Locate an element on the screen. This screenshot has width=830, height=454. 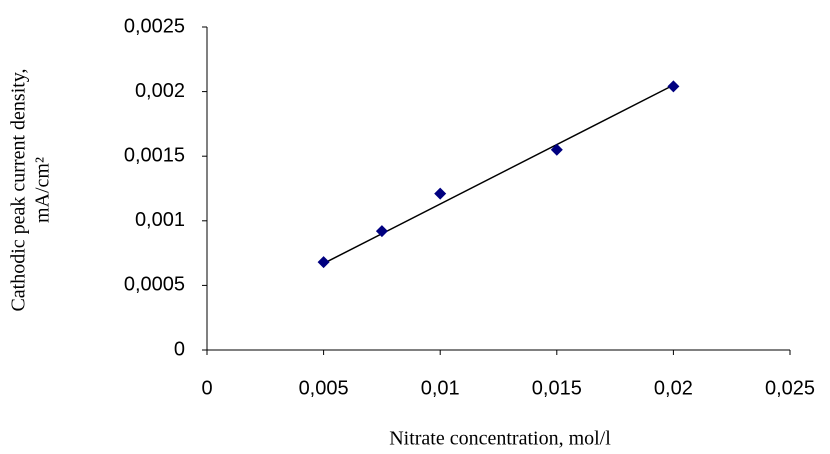
y-tick-label: 0,0025 is located at coordinates (154, 26).